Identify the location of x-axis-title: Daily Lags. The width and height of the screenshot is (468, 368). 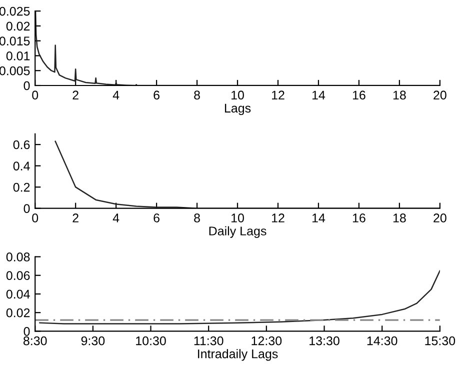
(237, 232).